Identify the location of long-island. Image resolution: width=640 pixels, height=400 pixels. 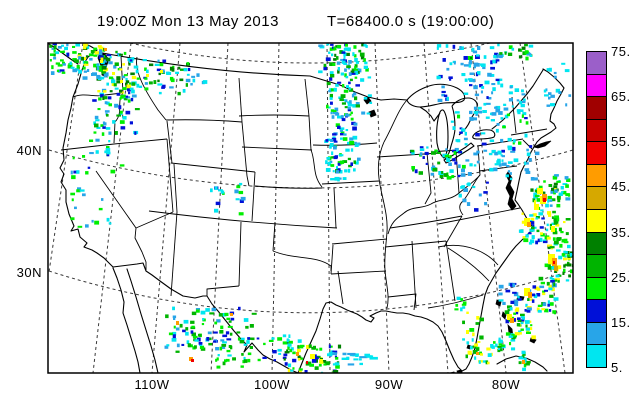
(542, 144).